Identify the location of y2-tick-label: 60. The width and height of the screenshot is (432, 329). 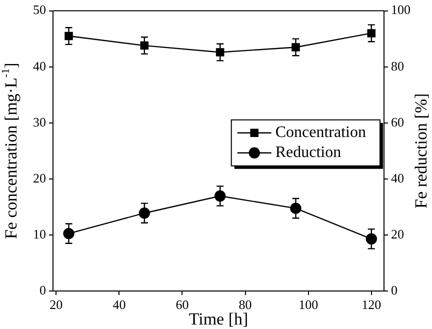
(397, 122).